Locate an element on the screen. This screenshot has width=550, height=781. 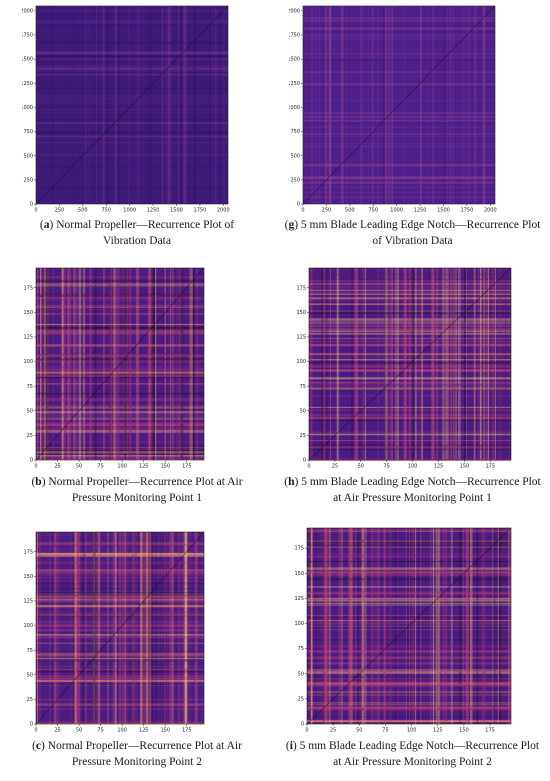
recurrence-plot-h: 0 25 50 75 100 125 150 175 0 25 50 75 100 125 150 175 is located at coordinates (404, 368).